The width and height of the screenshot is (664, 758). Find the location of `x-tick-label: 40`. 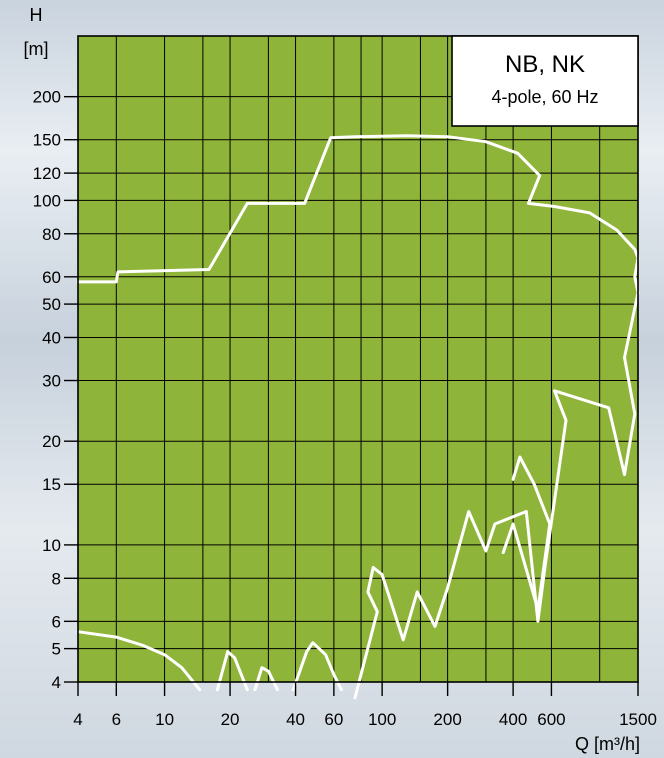

x-tick-label: 40 is located at coordinates (295, 719).